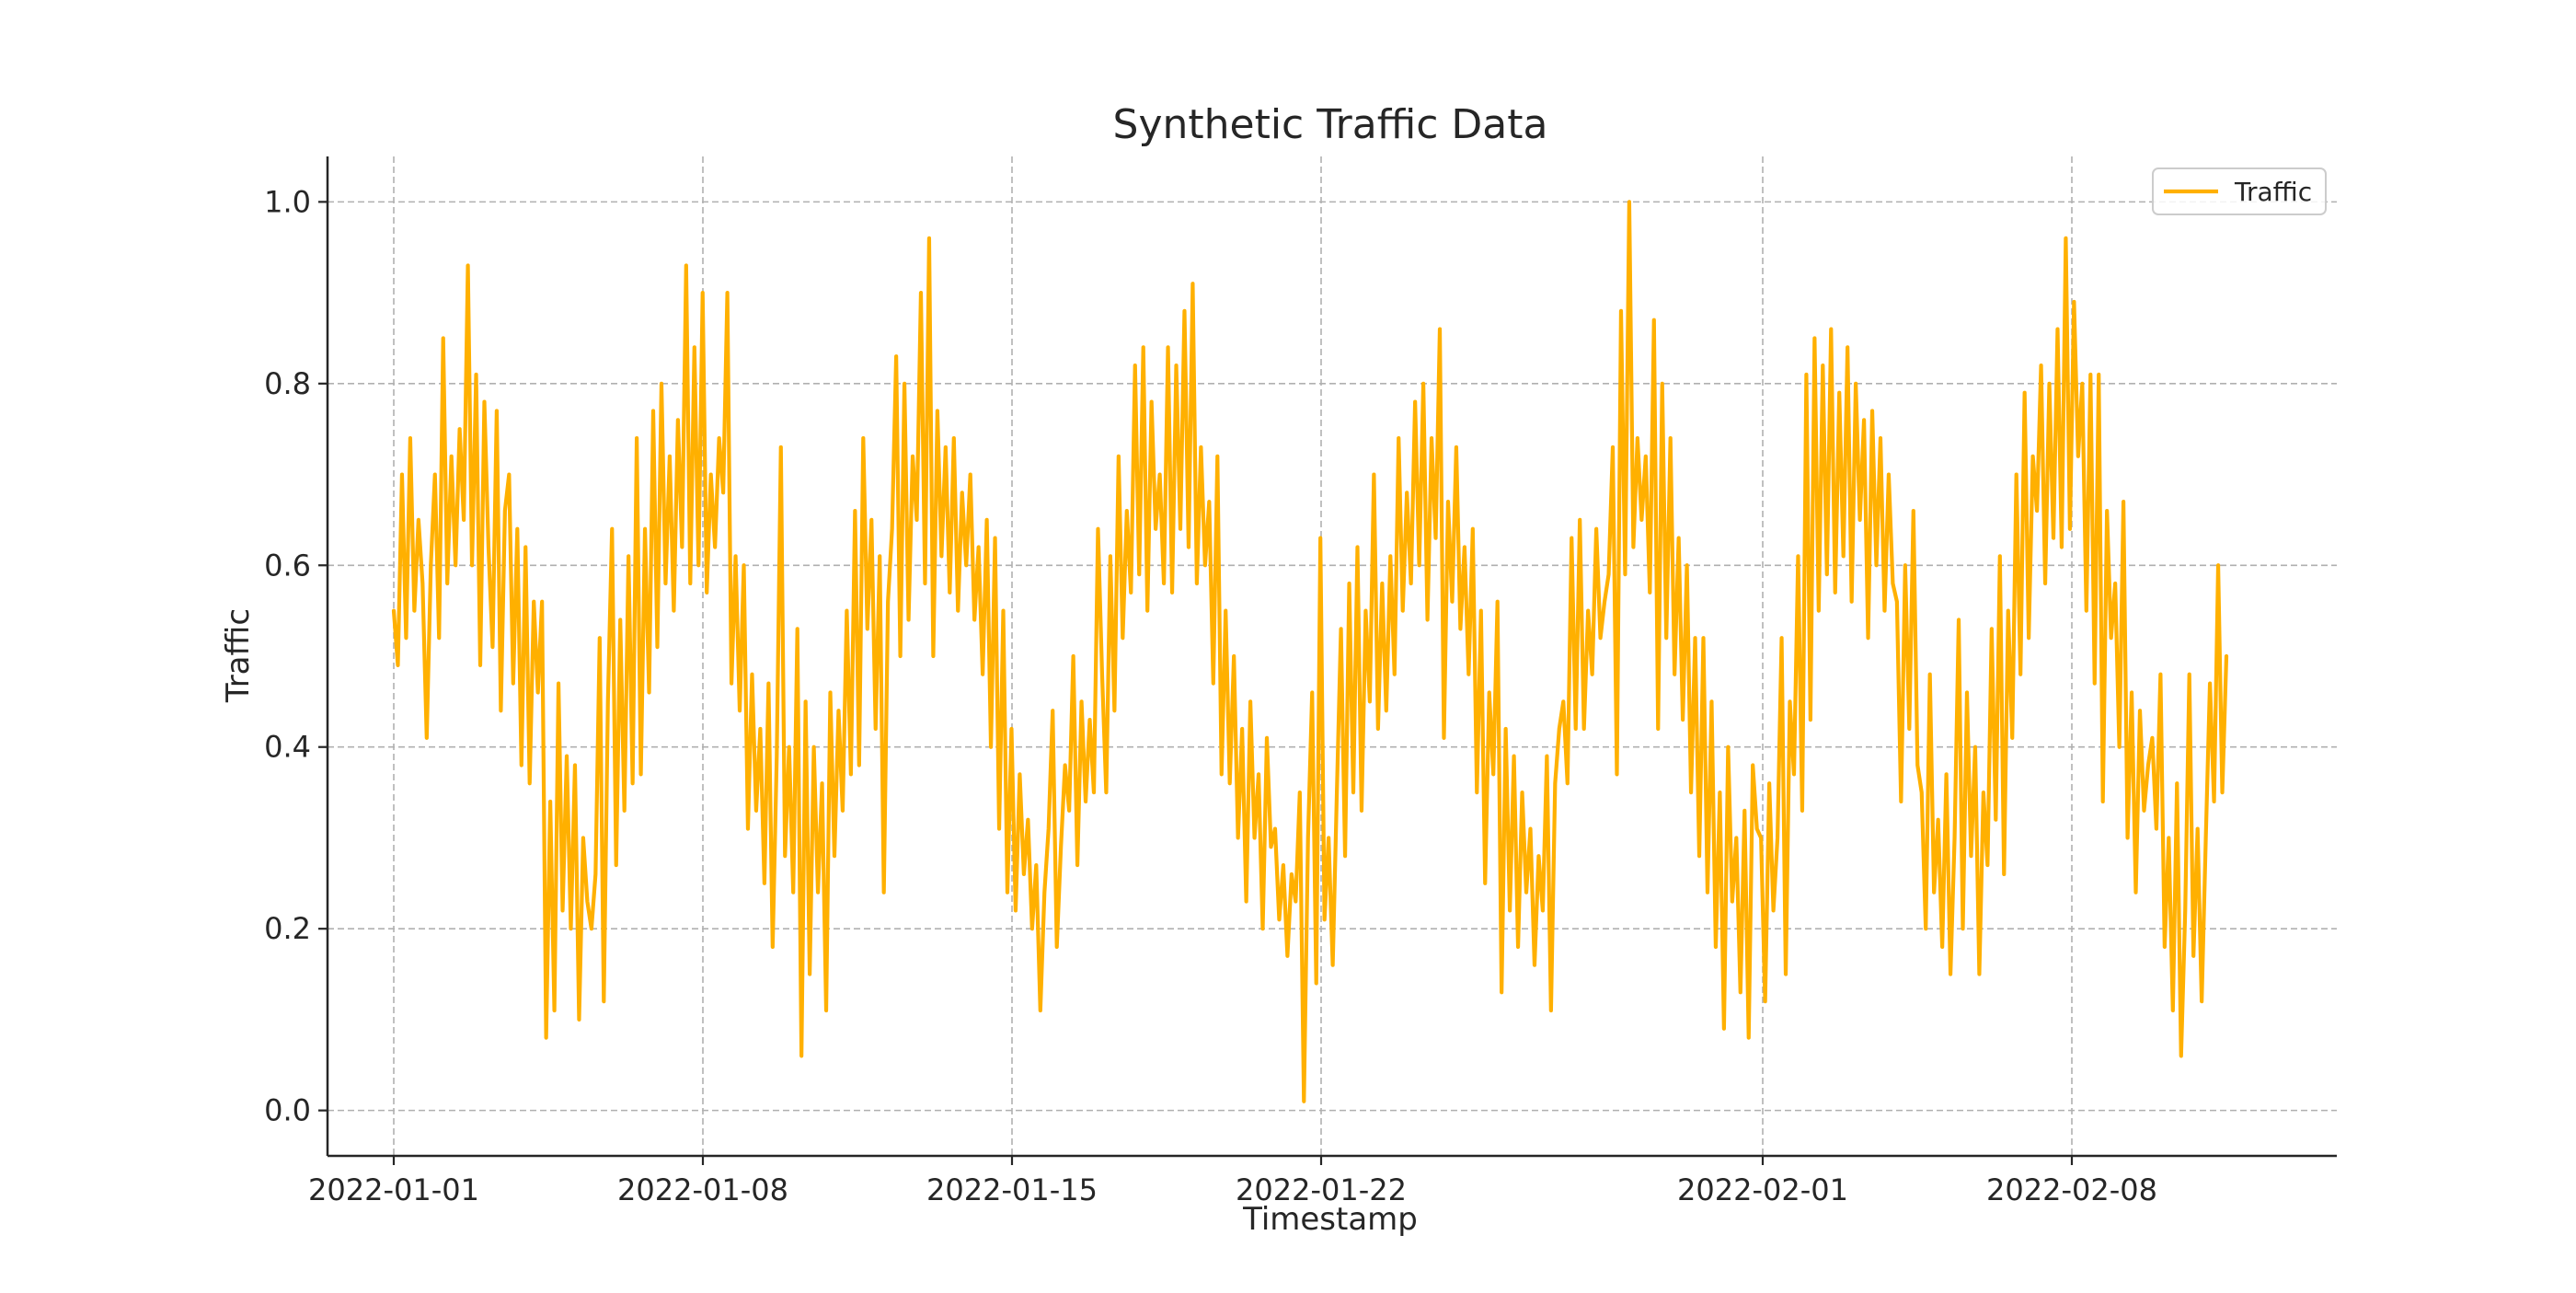 This screenshot has height=1293, width=2576. Describe the element at coordinates (1321, 1189) in the screenshot. I see `x-tick-label: 2022-01-22` at that location.